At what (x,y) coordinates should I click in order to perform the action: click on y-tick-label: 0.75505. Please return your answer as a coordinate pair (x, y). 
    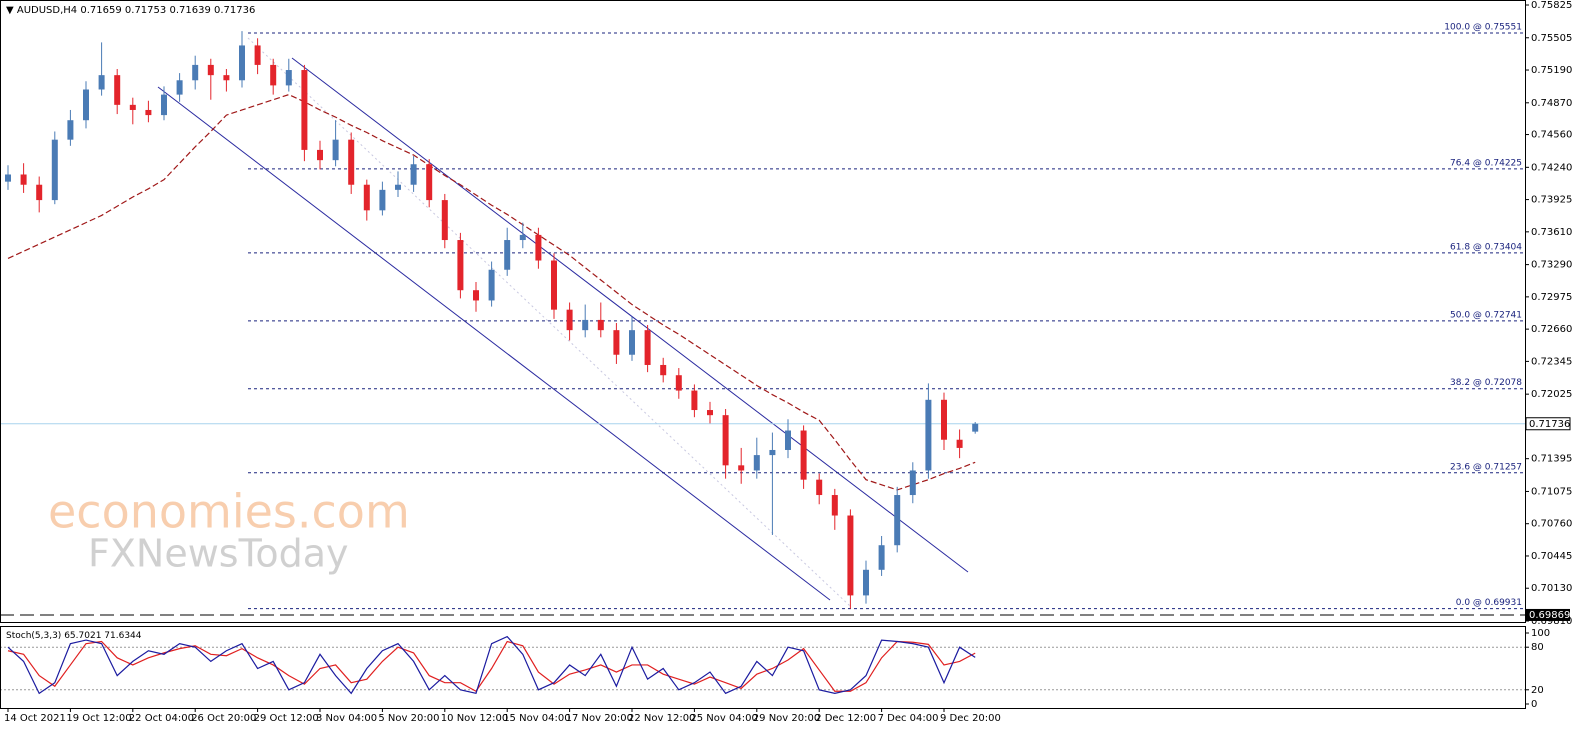
    Looking at the image, I should click on (1551, 38).